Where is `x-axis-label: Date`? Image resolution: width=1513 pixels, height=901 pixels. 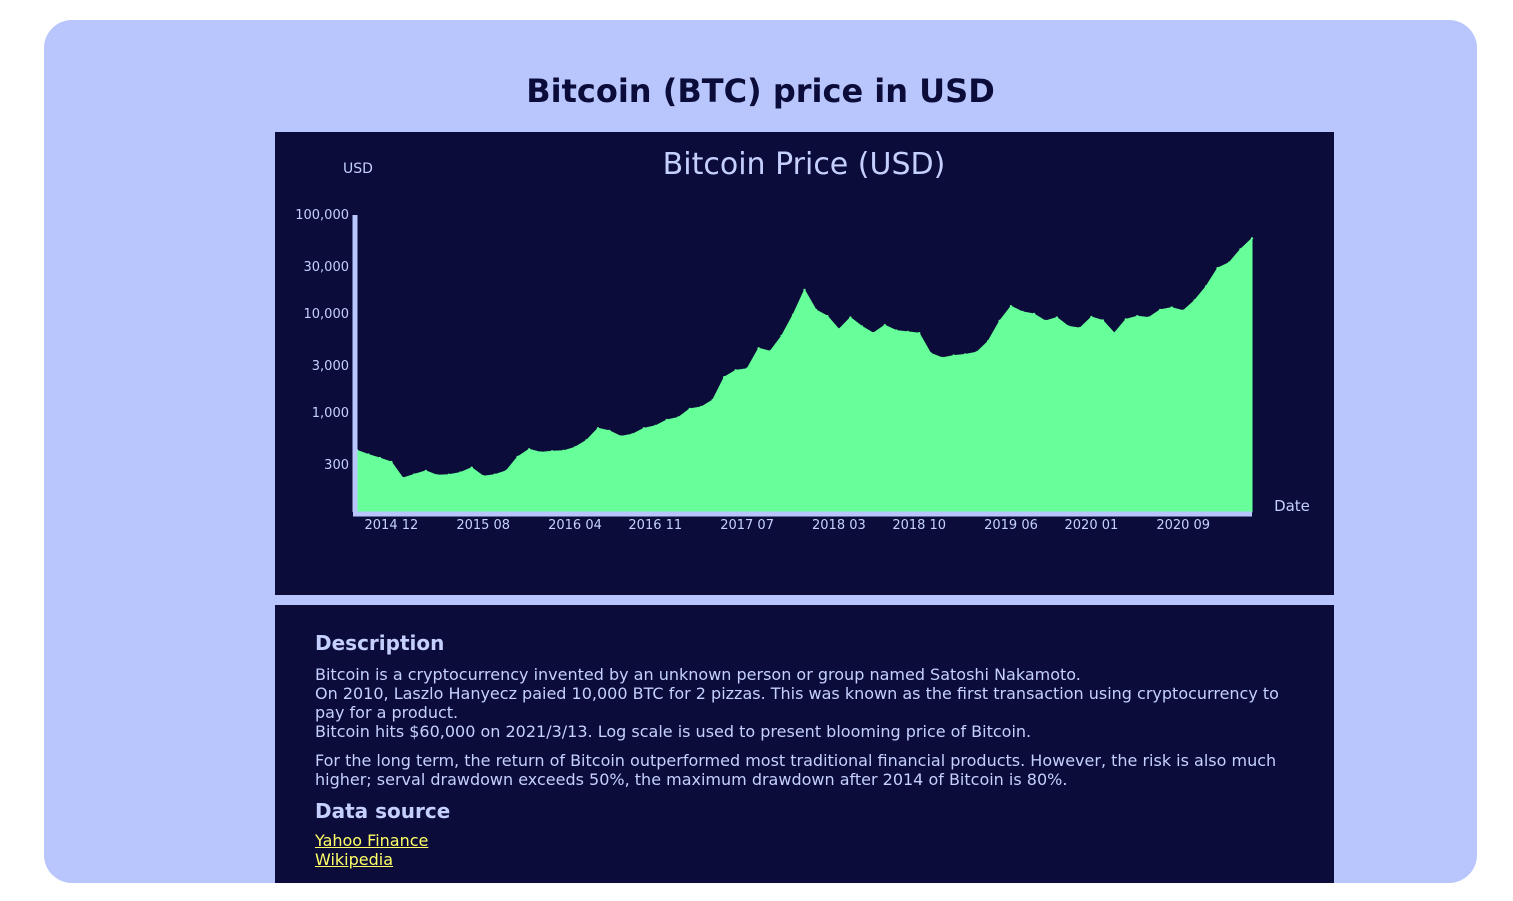
x-axis-label: Date is located at coordinates (1292, 506).